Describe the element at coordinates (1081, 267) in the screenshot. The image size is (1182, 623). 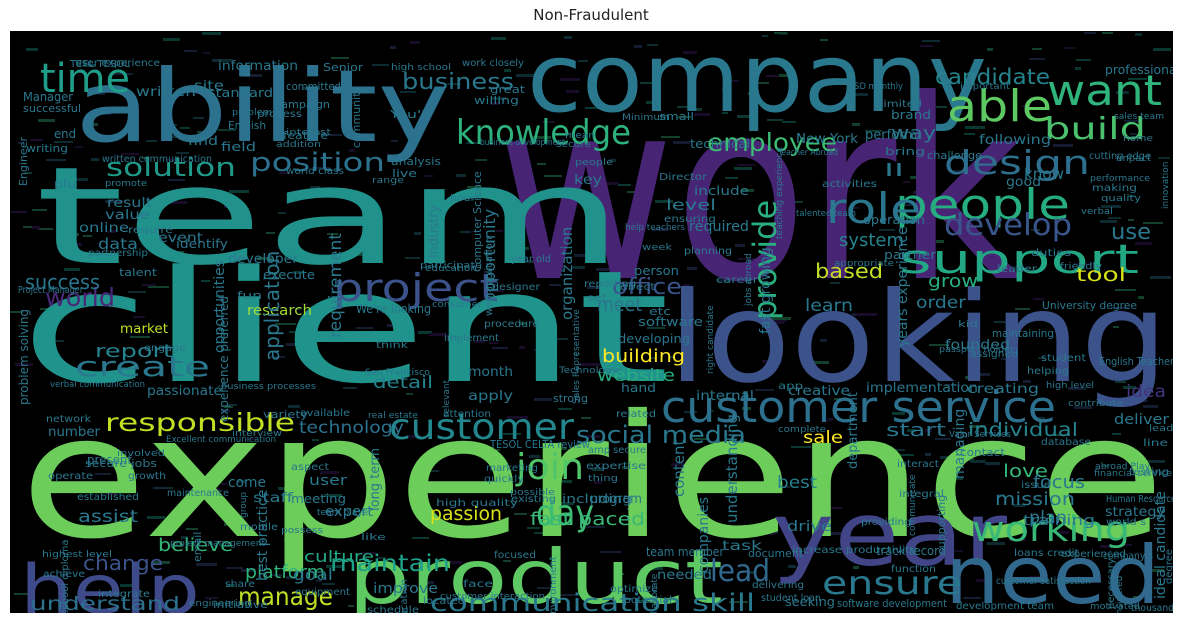
I see `cloud-word-friendly: friendly` at that location.